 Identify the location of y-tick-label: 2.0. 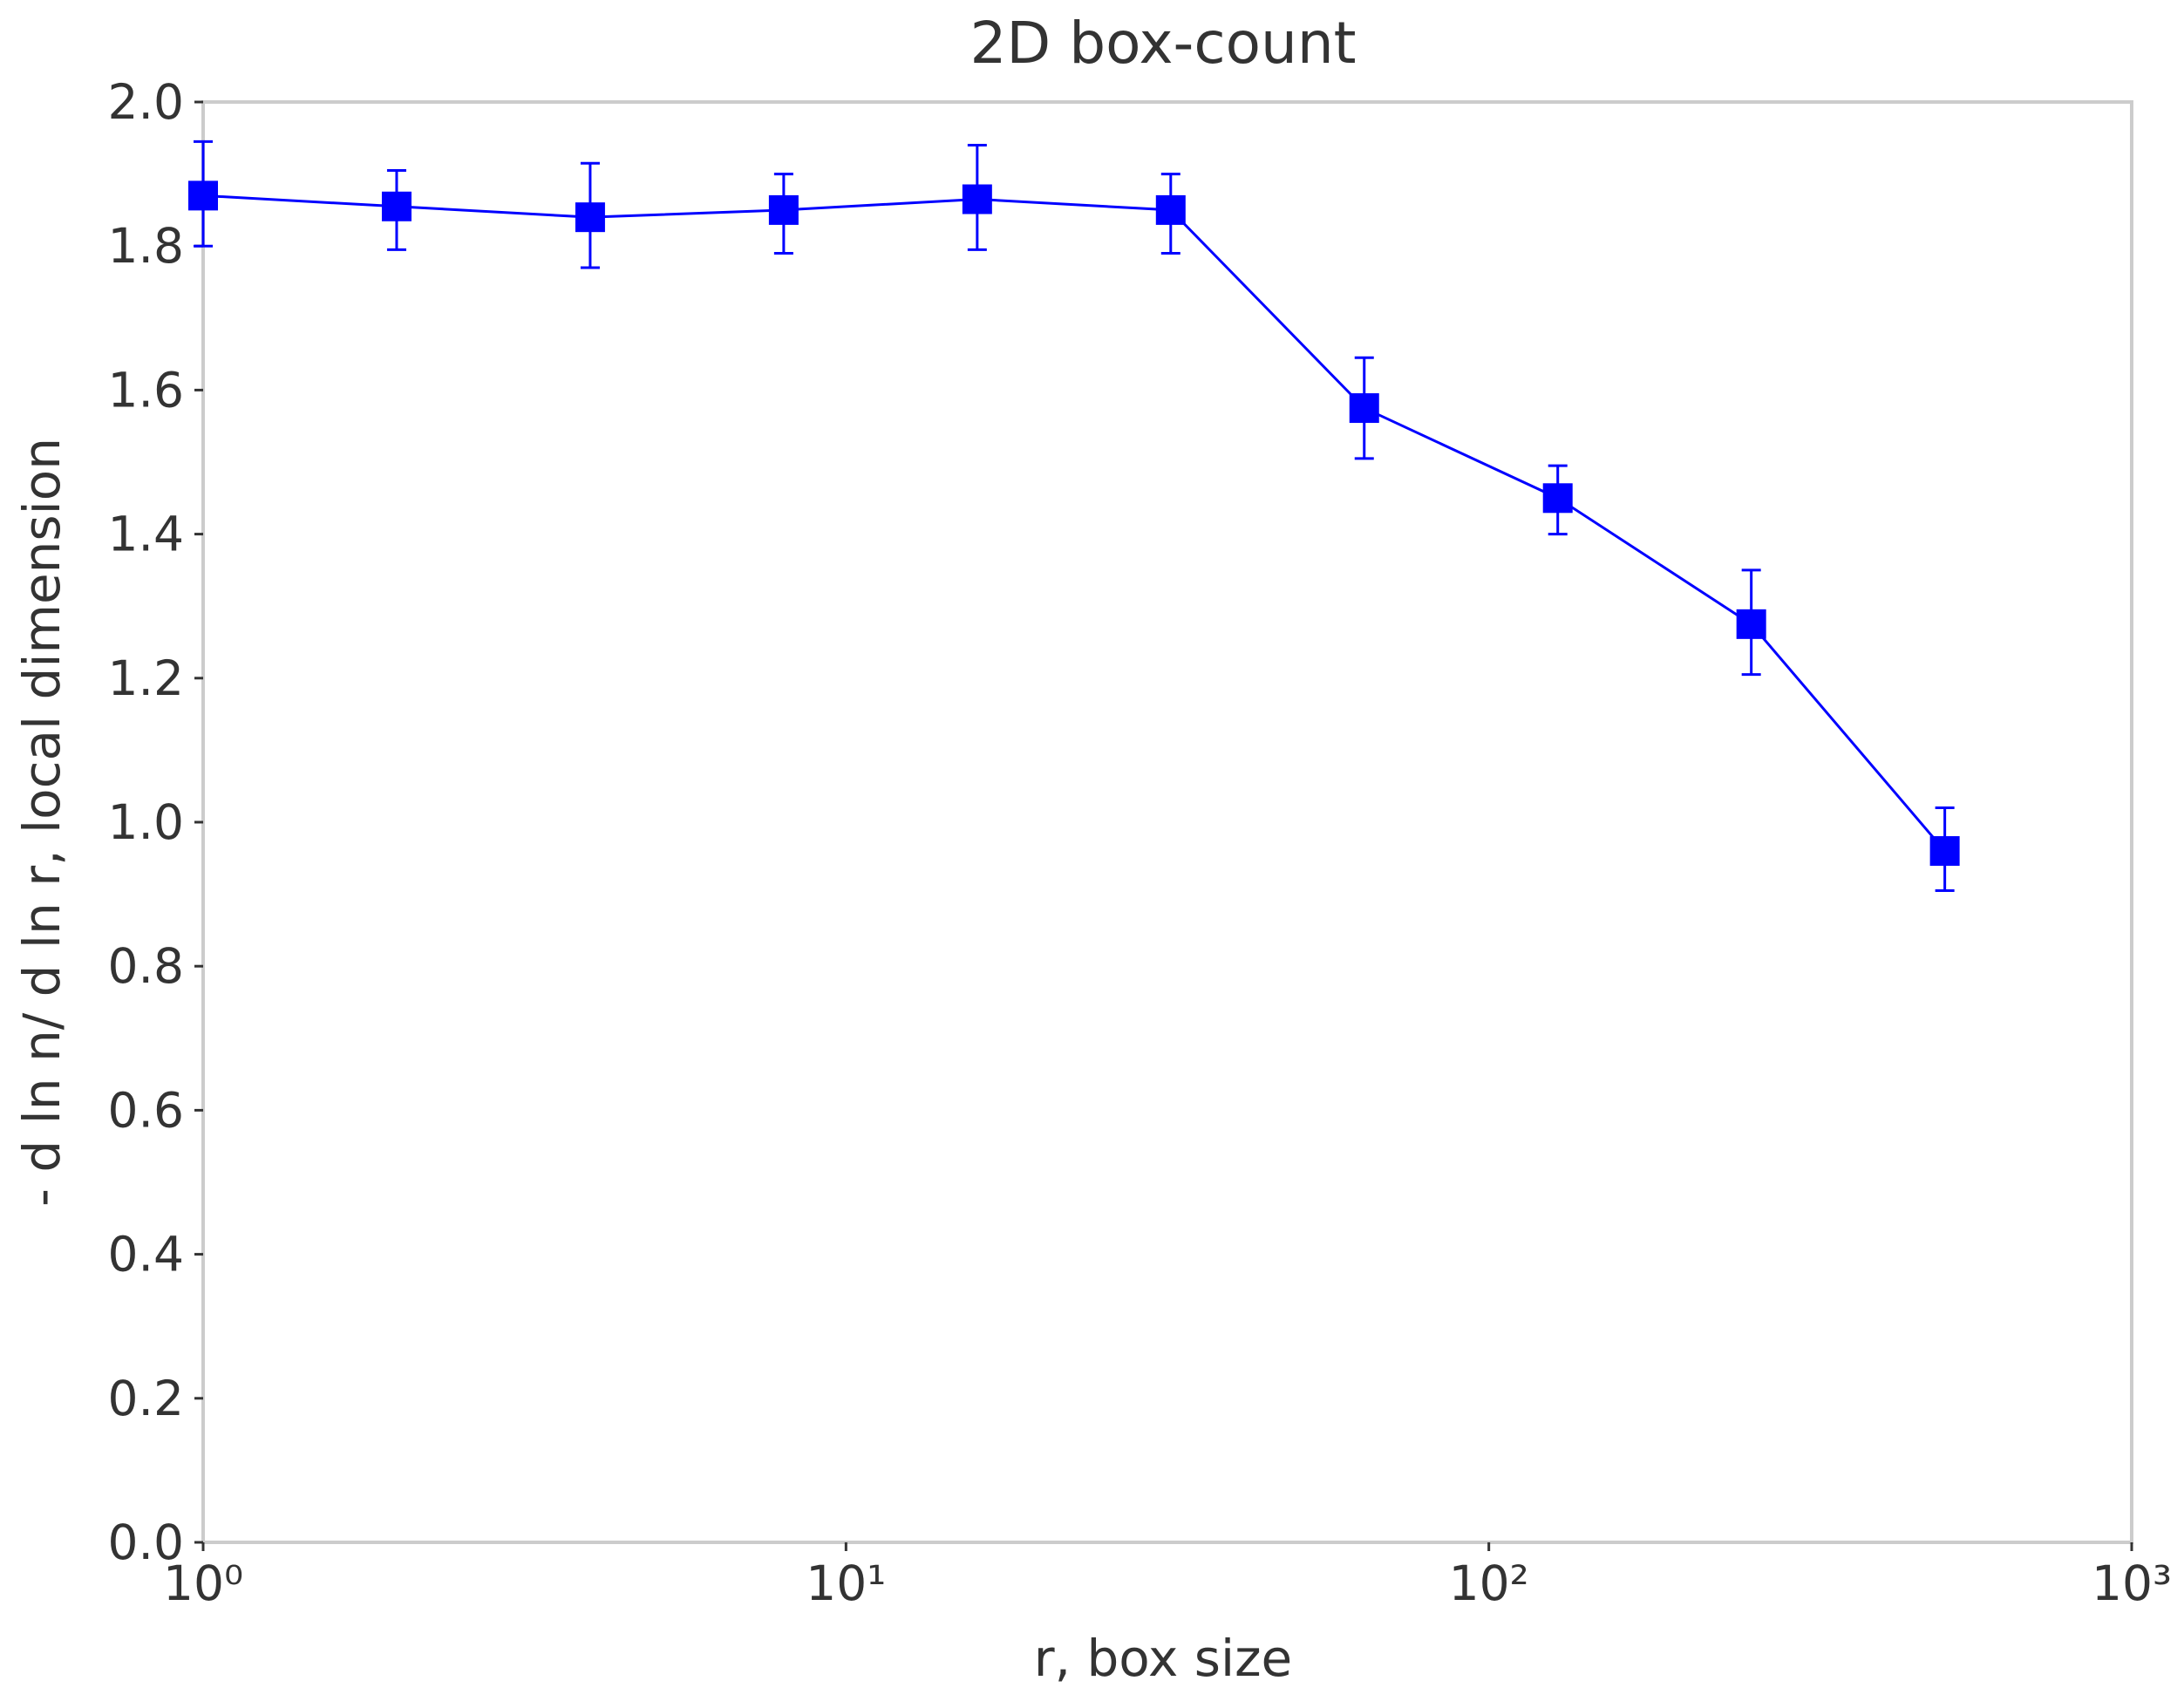
(146, 102).